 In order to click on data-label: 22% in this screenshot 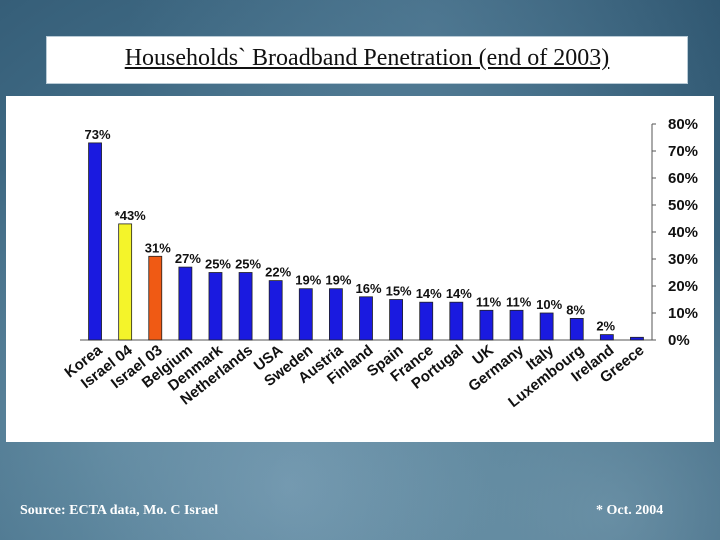, I will do `click(278, 272)`.